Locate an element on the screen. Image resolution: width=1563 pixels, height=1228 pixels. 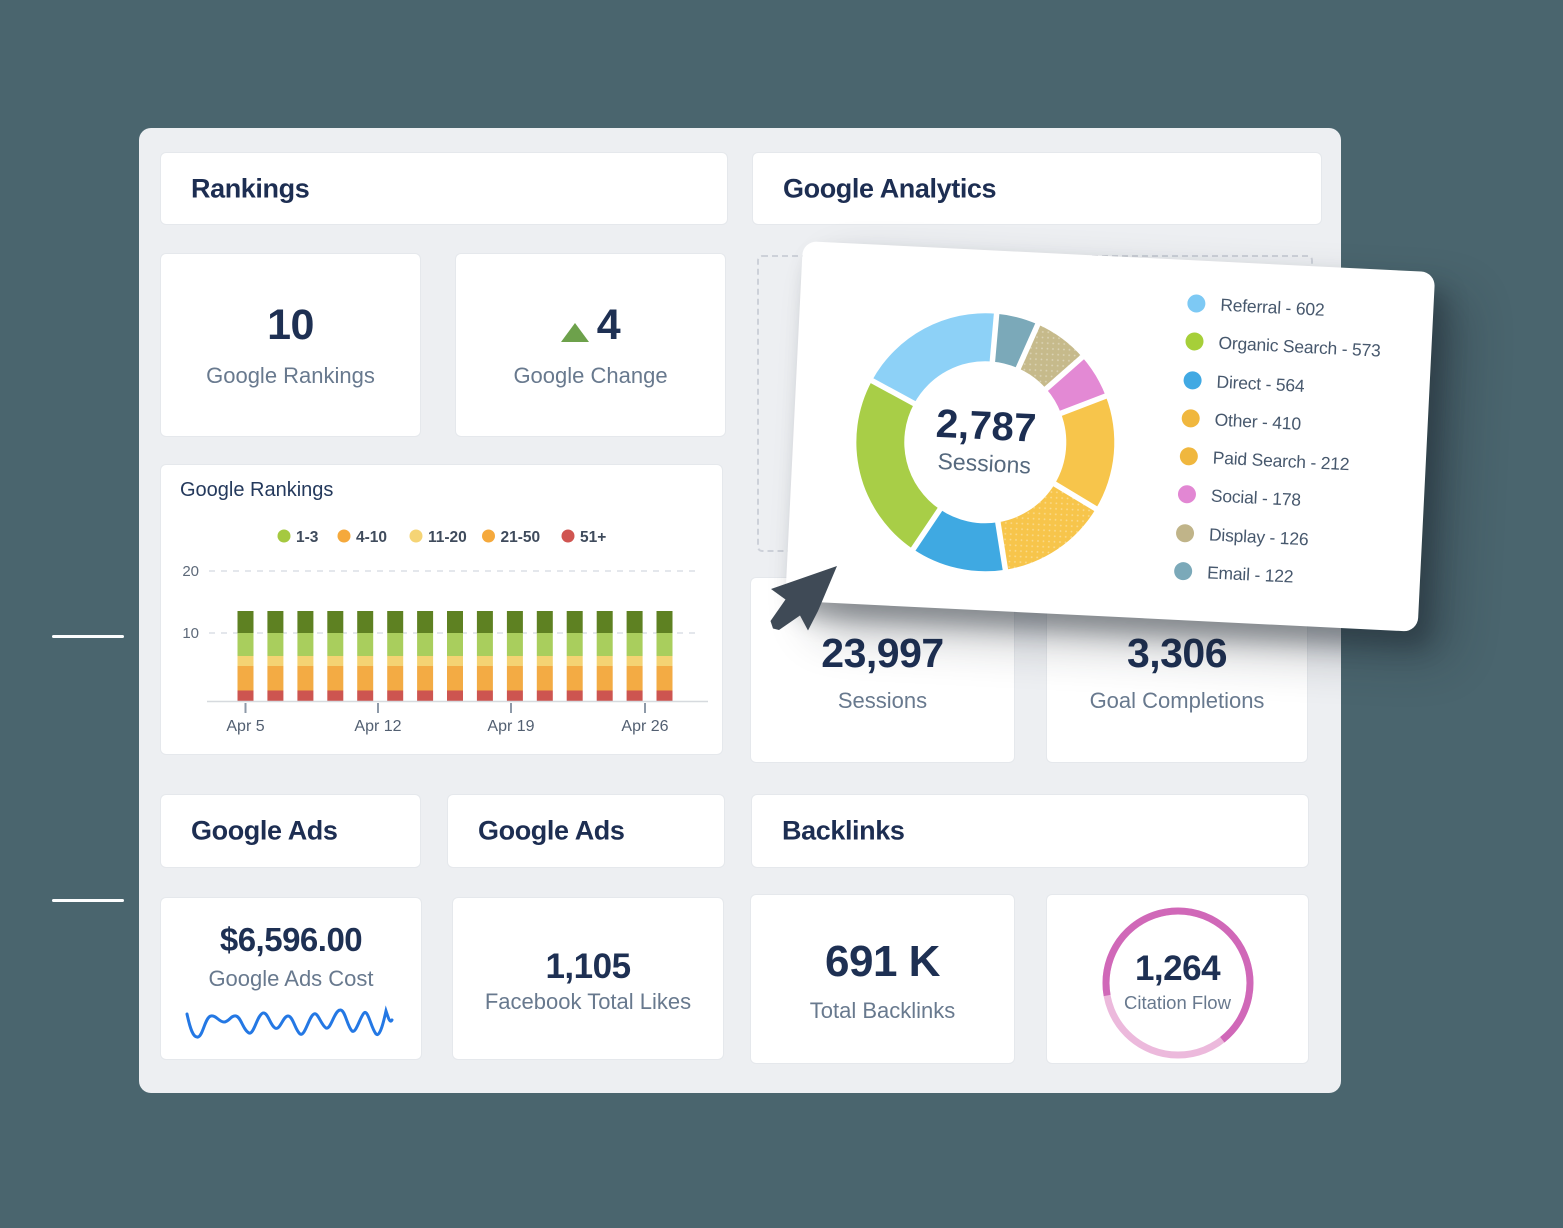
svg-text: Apr 26 is located at coordinates (644, 726).